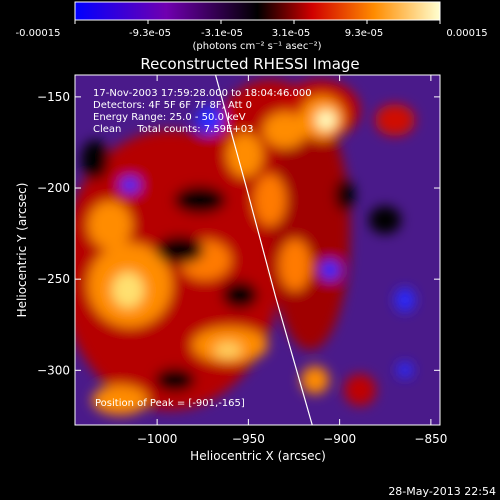 The height and width of the screenshot is (500, 500). Describe the element at coordinates (249, 64) in the screenshot. I see `chart-title: Reconstructed RHESSI Image` at that location.